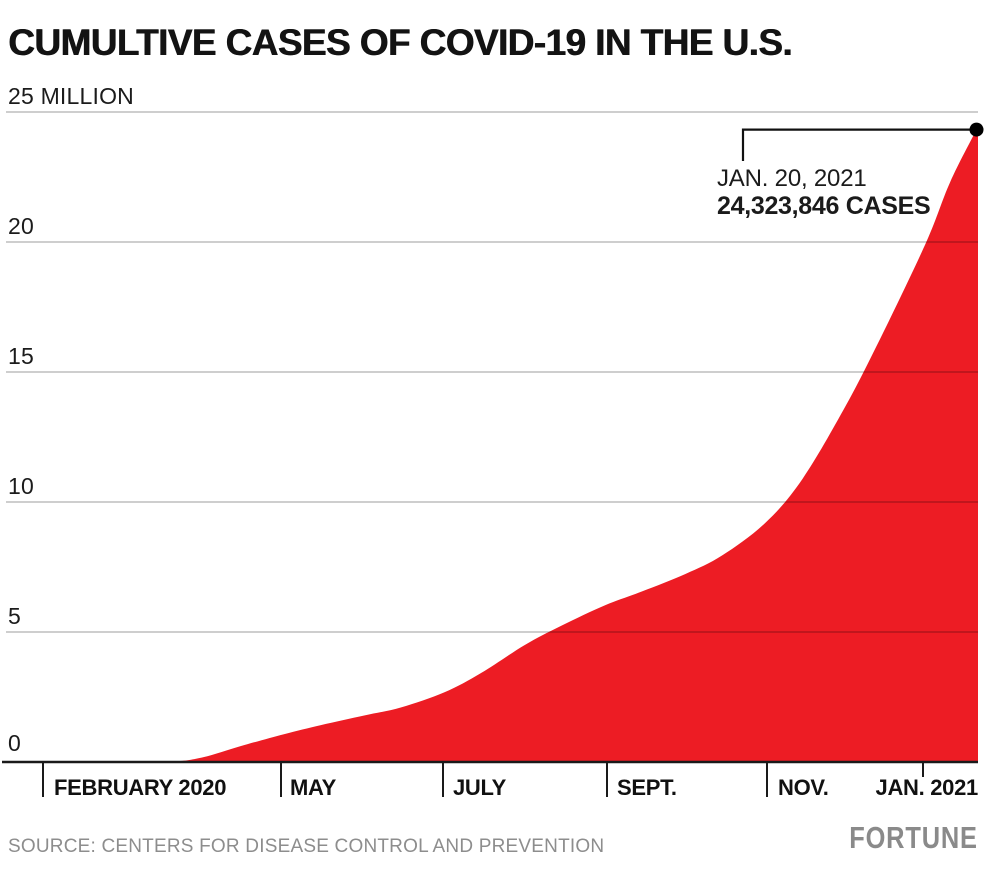 The image size is (1001, 871). I want to click on y-axis-label-5: 5, so click(14, 616).